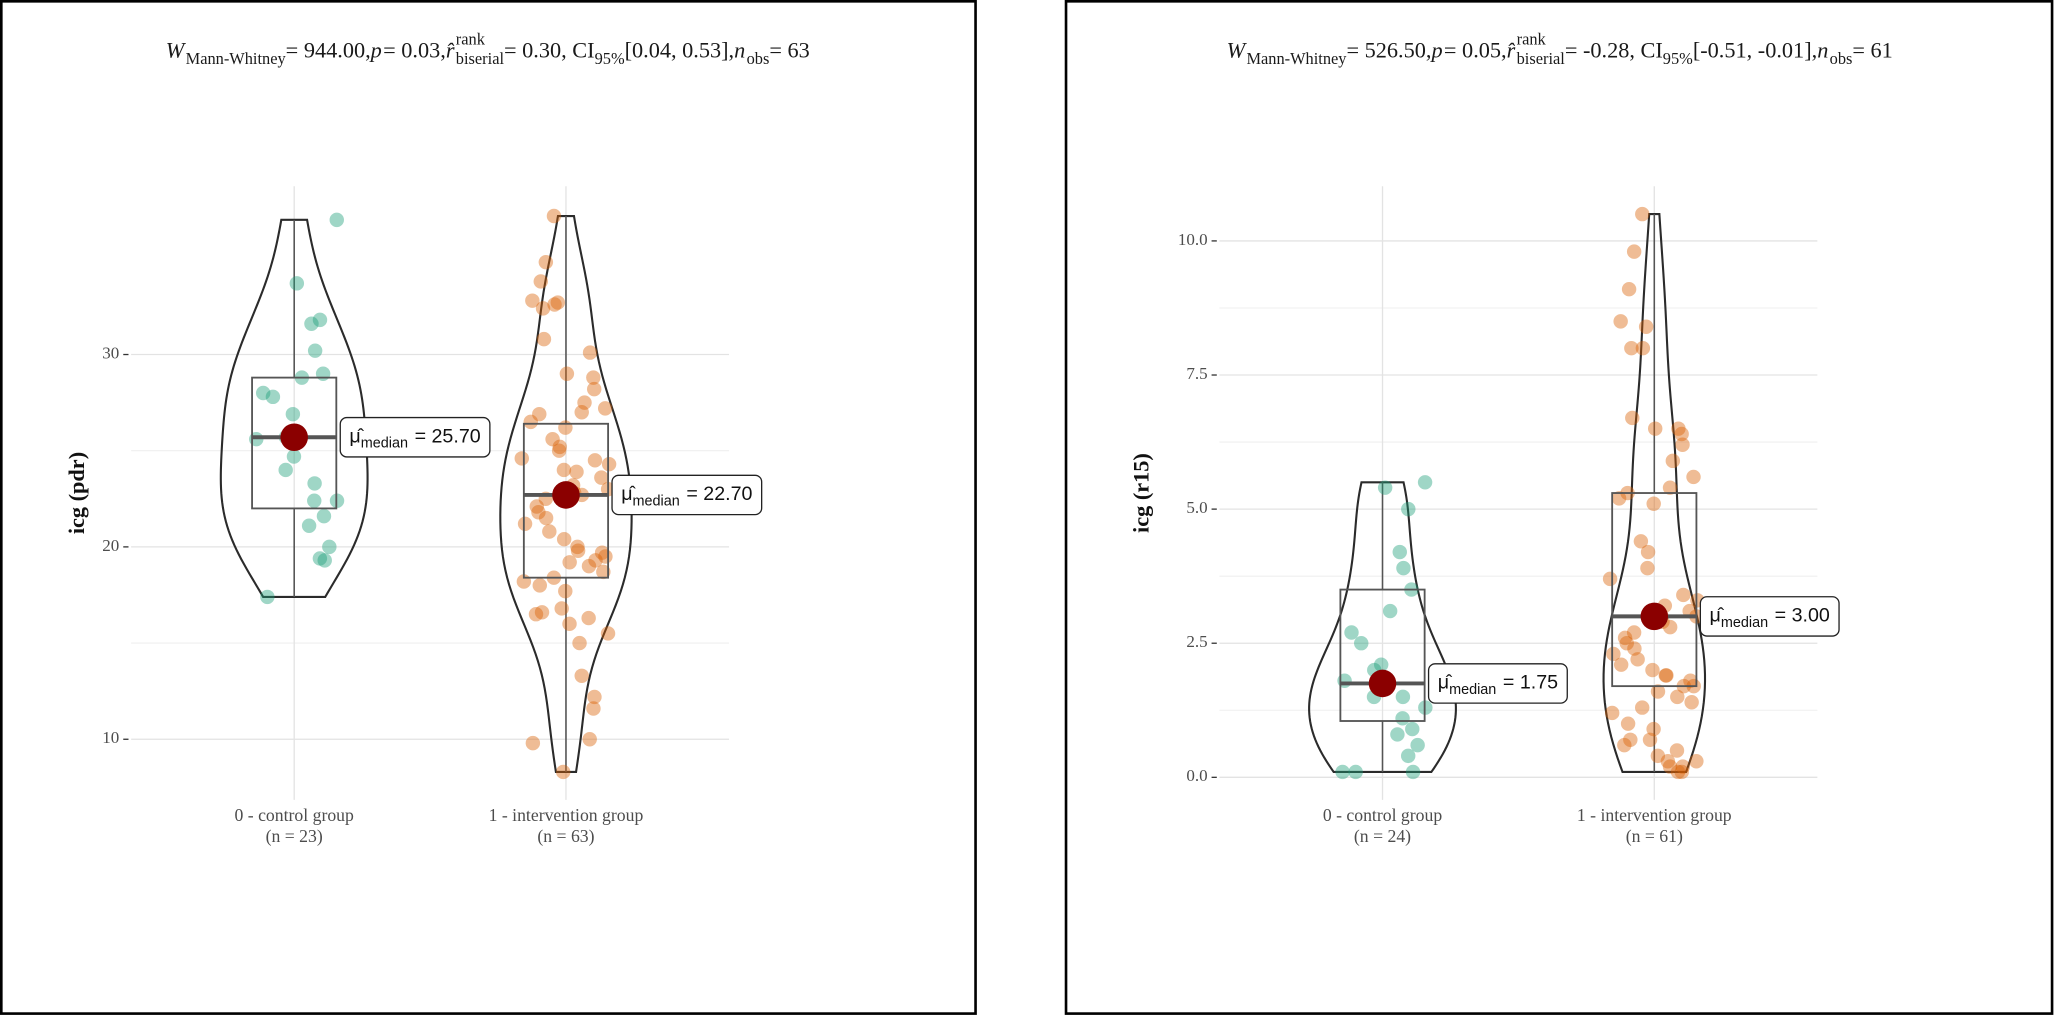  Describe the element at coordinates (1769, 616) in the screenshot. I see `median-label-box` at that location.